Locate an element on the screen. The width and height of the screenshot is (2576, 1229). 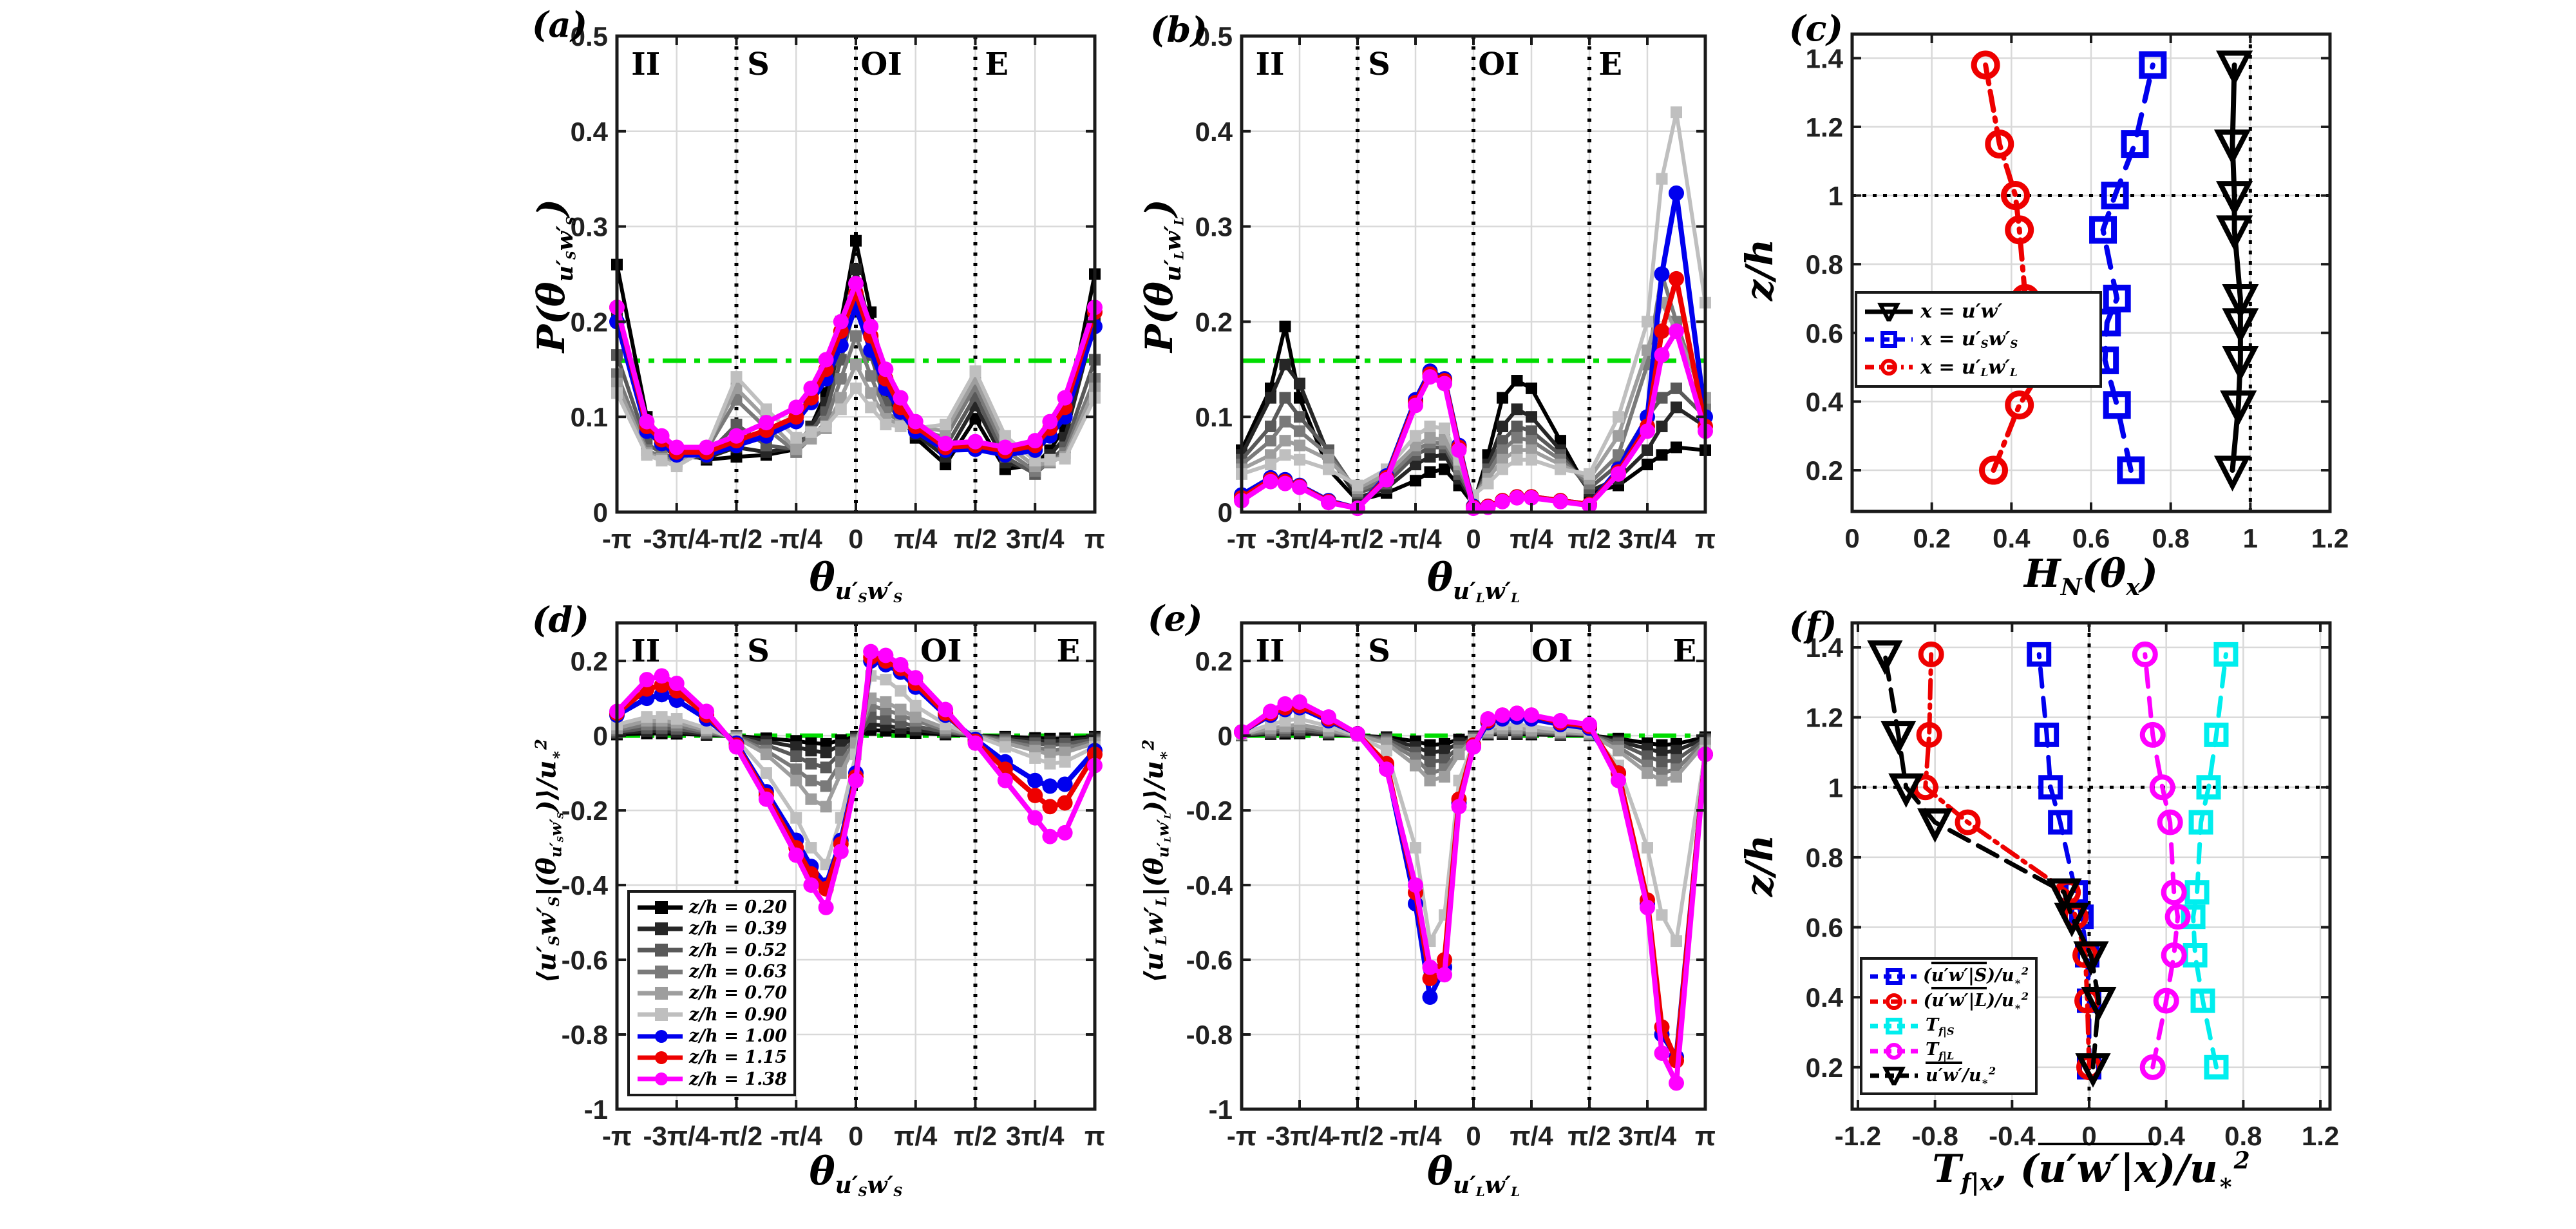
panel-d-yaxis-title: ⟨u′Sw′S|(θu′Sw′S)⟩/u∗2 is located at coordinates (548, 861).